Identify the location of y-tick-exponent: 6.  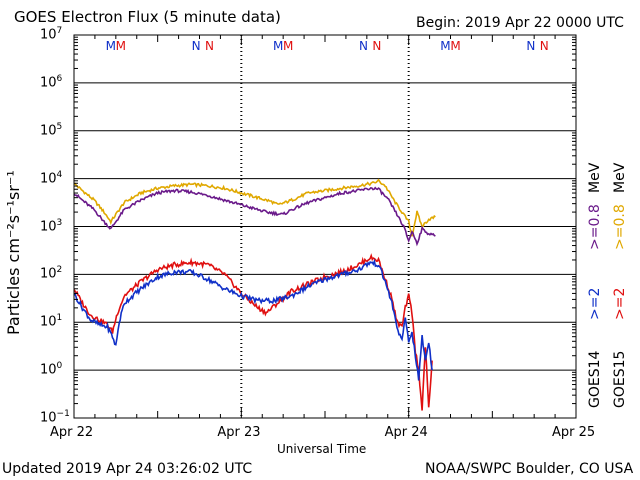
(59, 78).